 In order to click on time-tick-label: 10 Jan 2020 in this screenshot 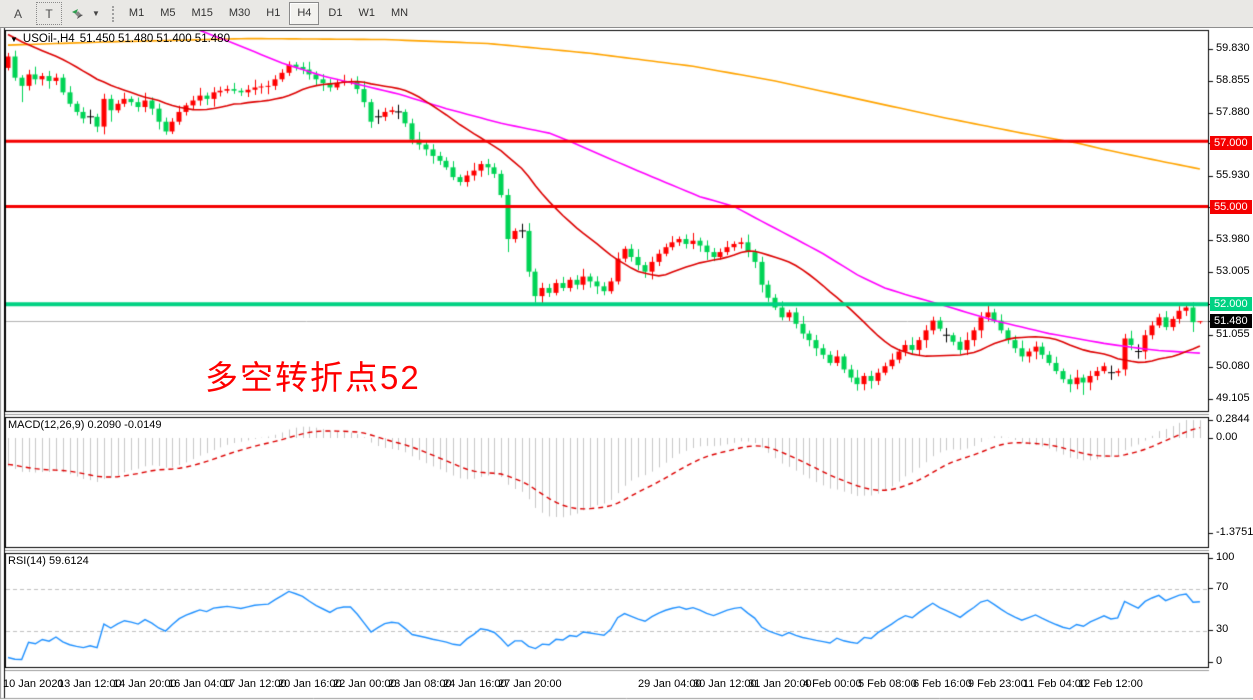, I will do `click(33, 684)`.